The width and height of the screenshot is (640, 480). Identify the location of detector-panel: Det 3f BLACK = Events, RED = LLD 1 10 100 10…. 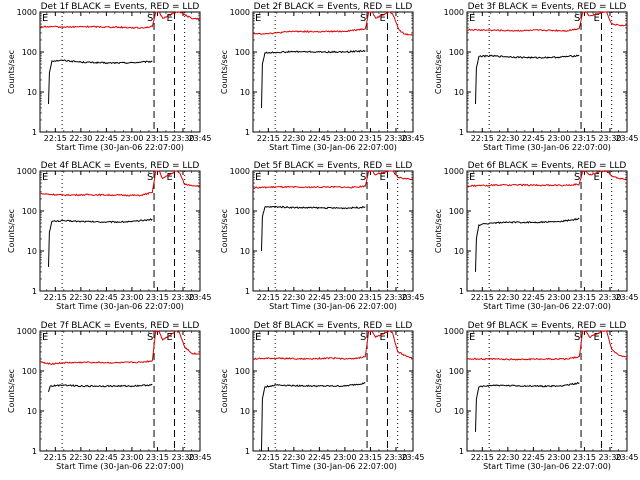
(536, 77).